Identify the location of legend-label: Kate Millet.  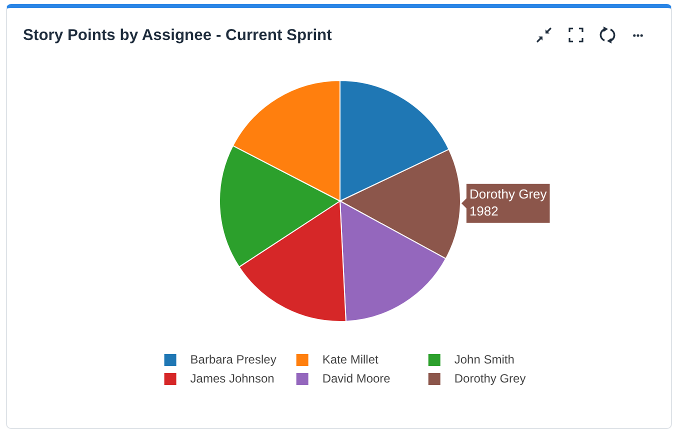
(351, 359).